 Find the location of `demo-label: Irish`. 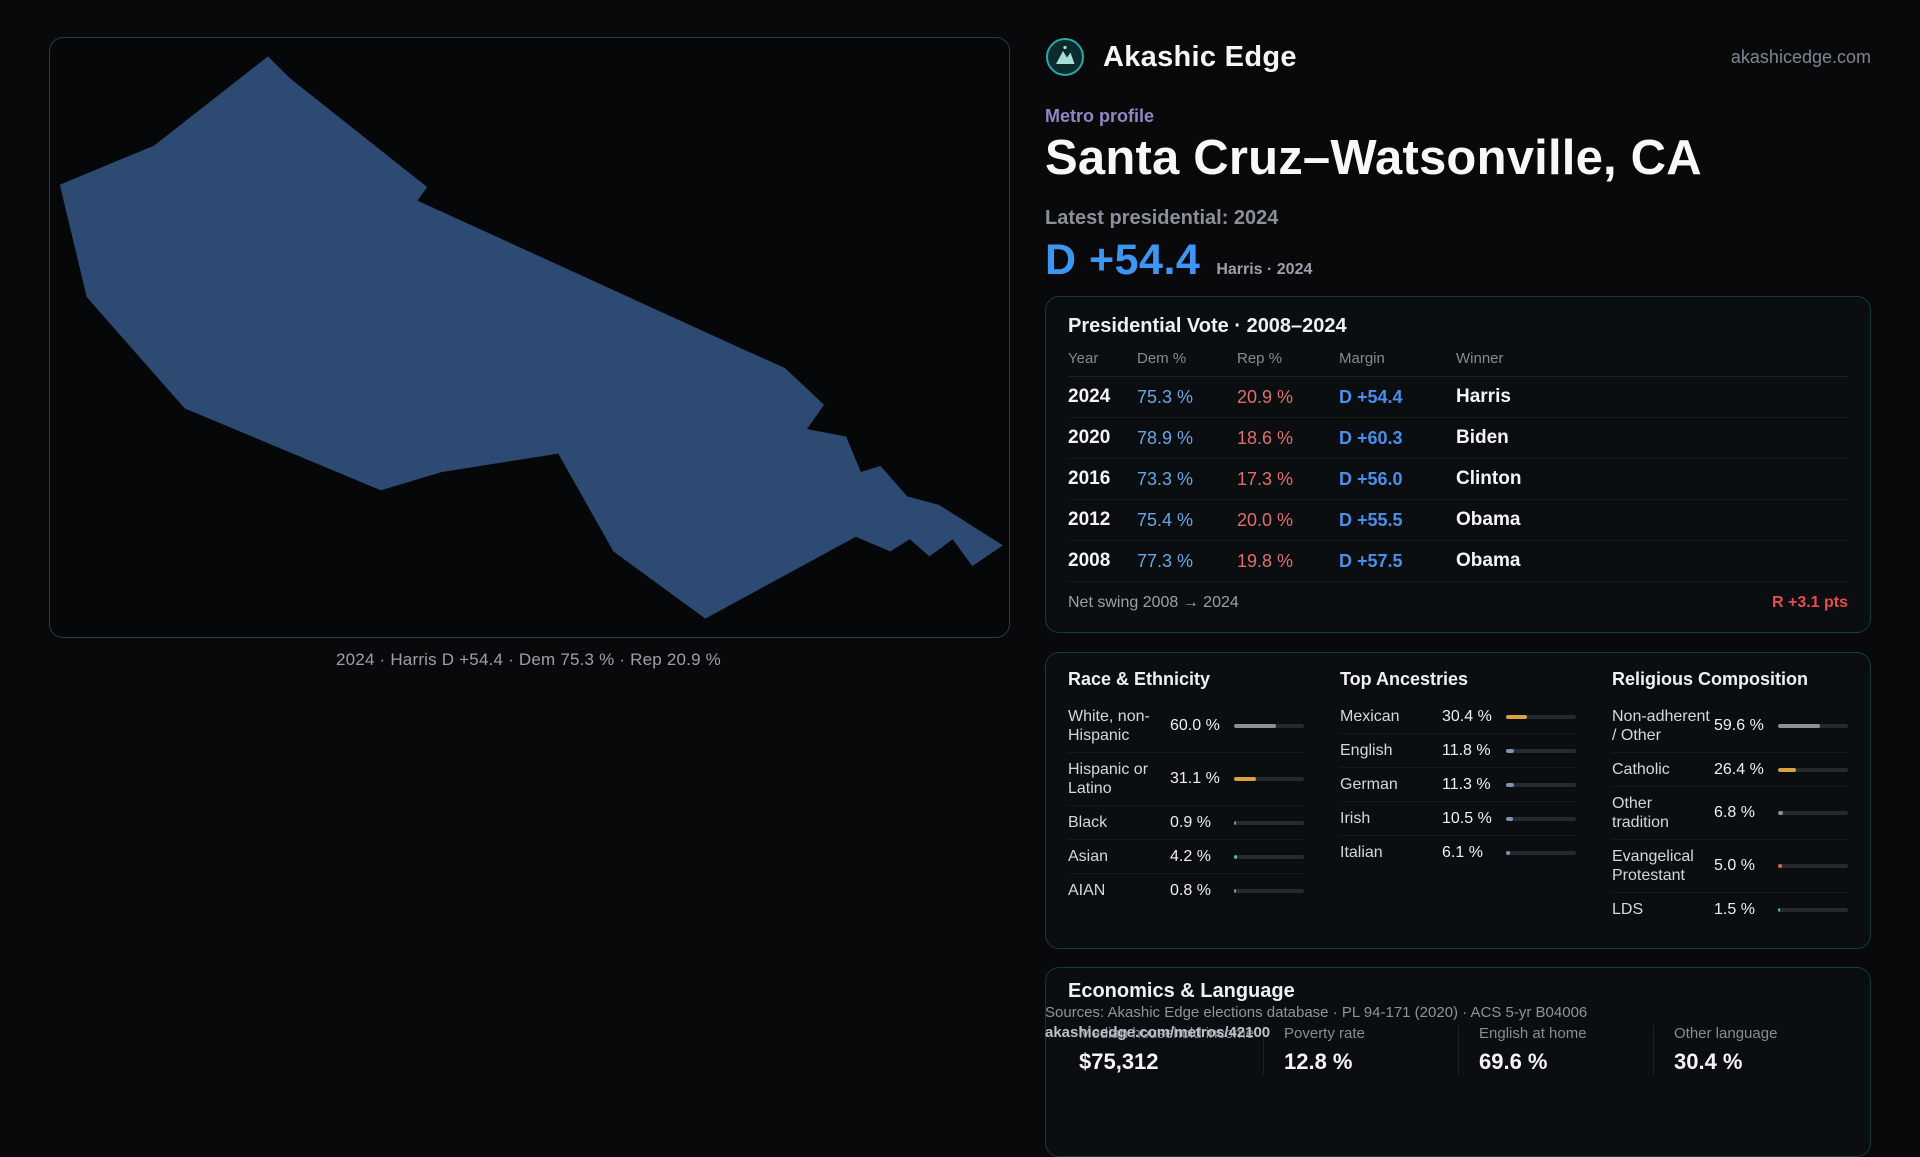

demo-label: Irish is located at coordinates (1355, 818).